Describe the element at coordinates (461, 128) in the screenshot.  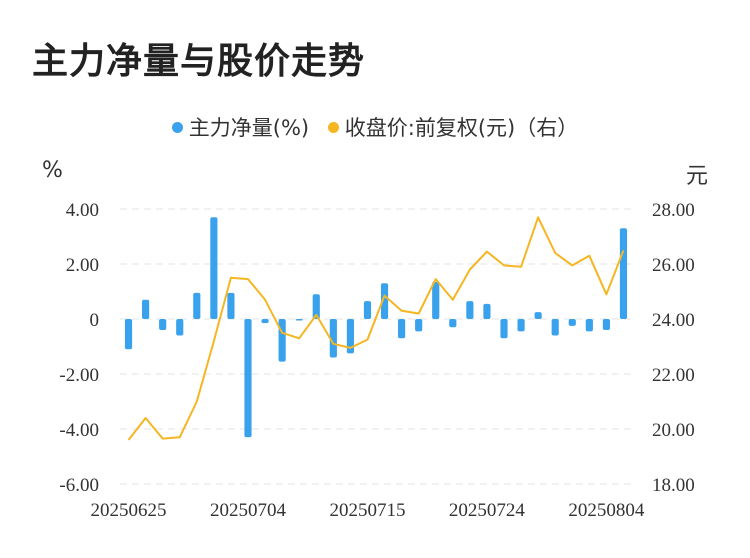
I see `legend-line-label: 收盘价:前复权(元)（右）` at that location.